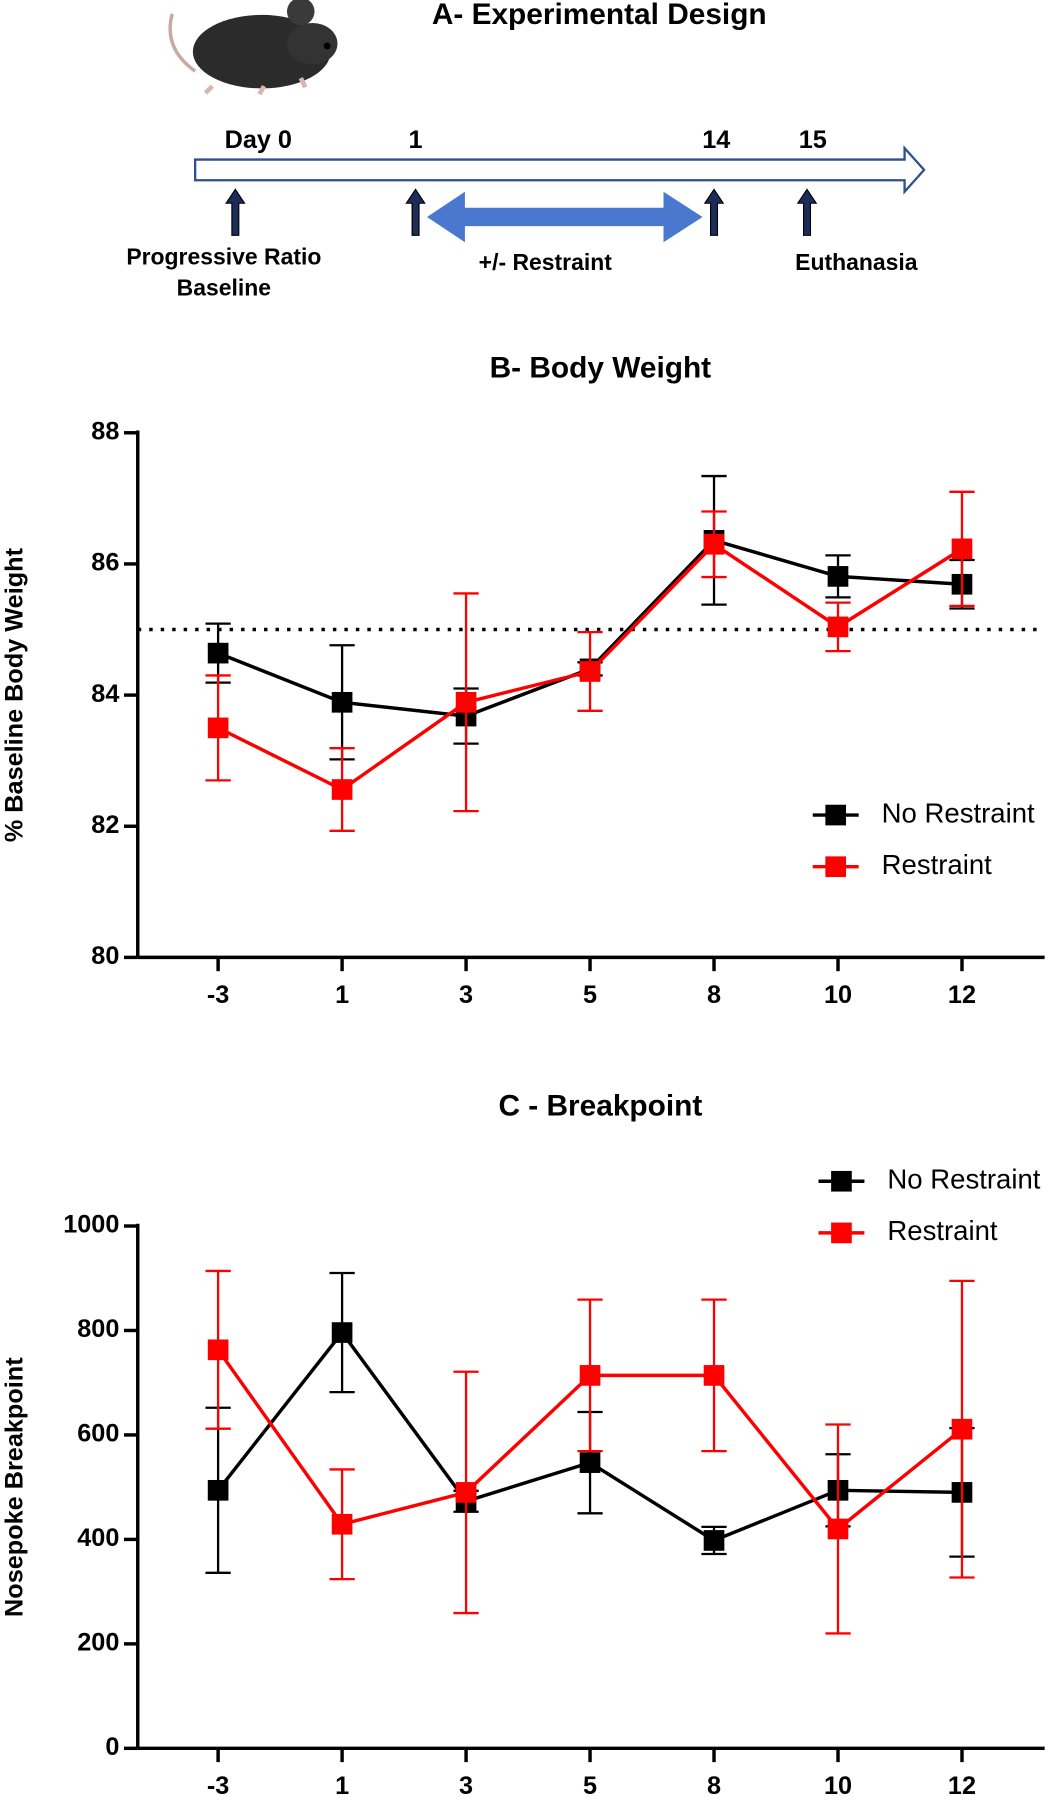 The width and height of the screenshot is (1063, 1800). What do you see at coordinates (599, 15) in the screenshot?
I see `design-title: A- Experimental Design` at bounding box center [599, 15].